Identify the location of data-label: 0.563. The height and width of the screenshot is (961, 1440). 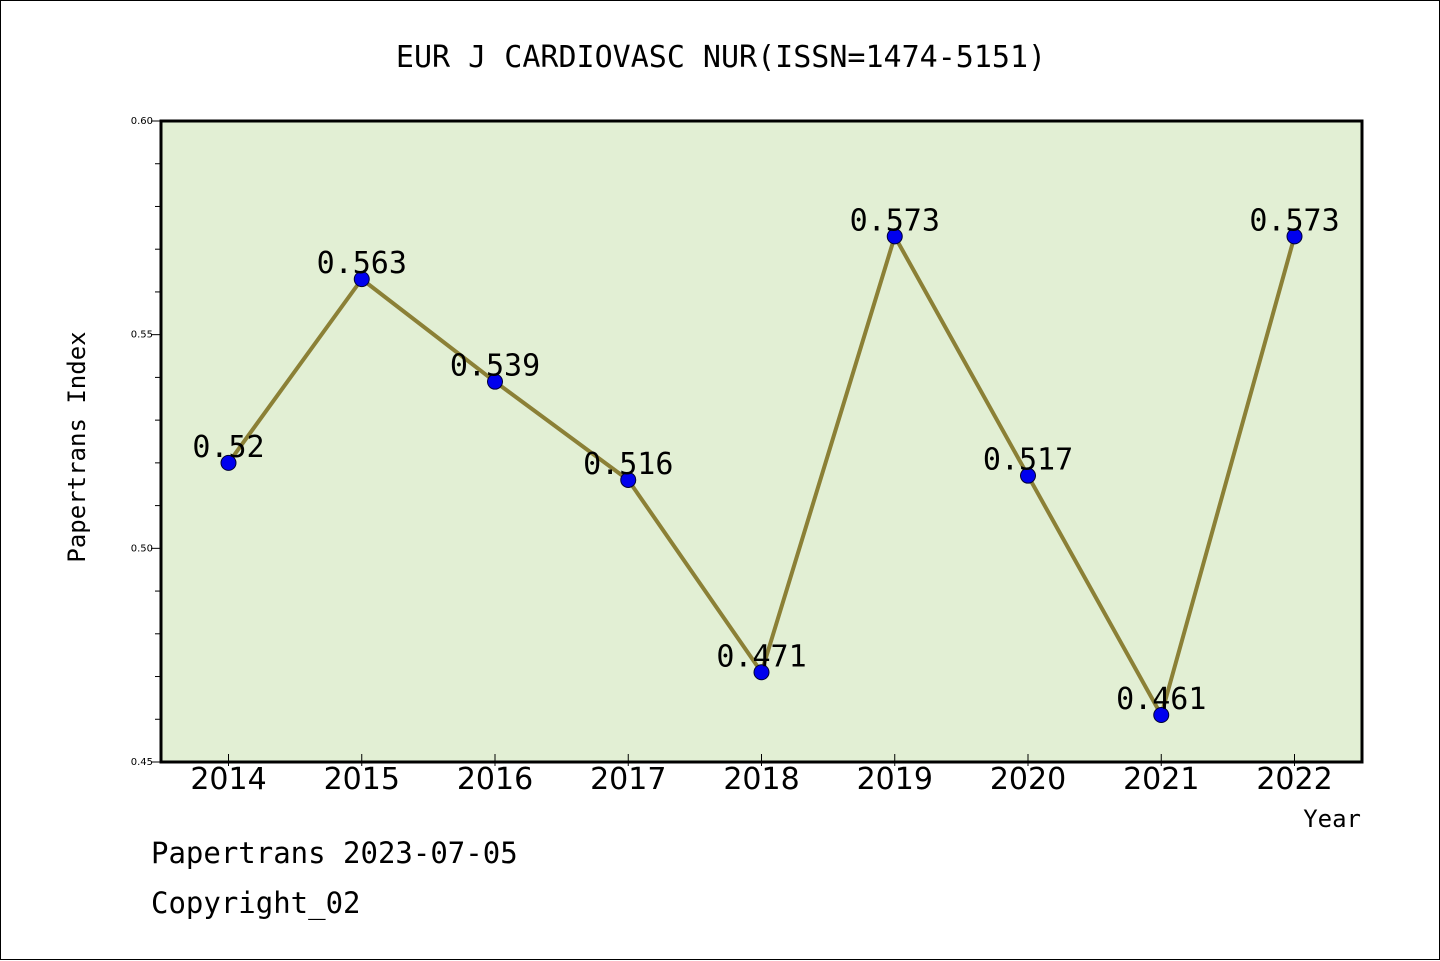
(362, 263).